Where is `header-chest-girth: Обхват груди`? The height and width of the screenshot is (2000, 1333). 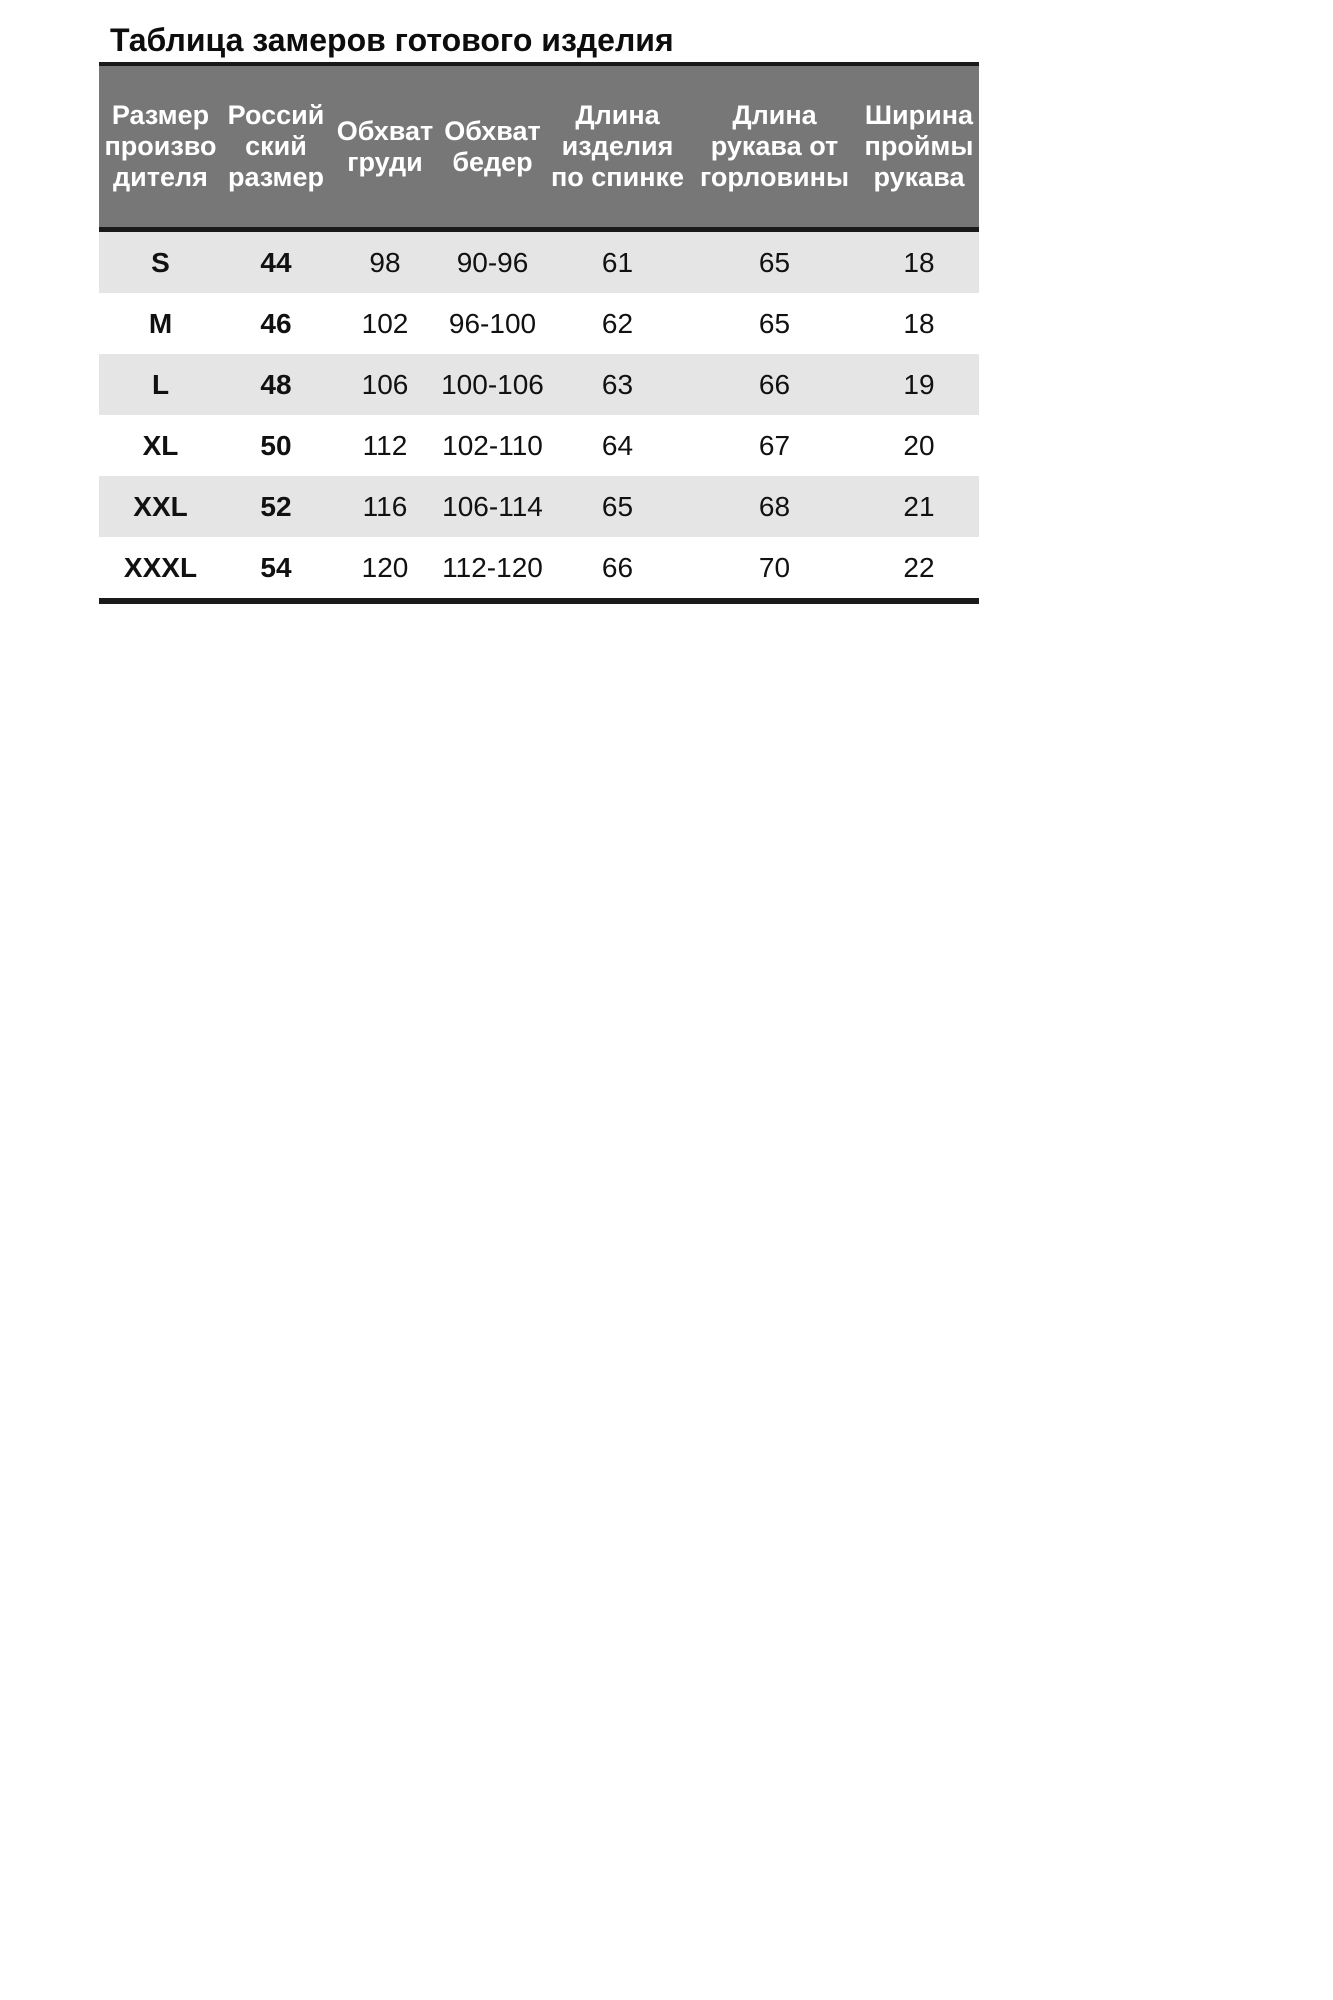 header-chest-girth: Обхват груди is located at coordinates (385, 146).